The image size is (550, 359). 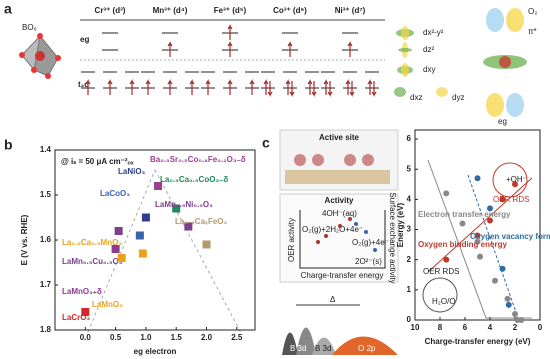 I want to click on x-tick-label: 8, so click(x=440, y=327).